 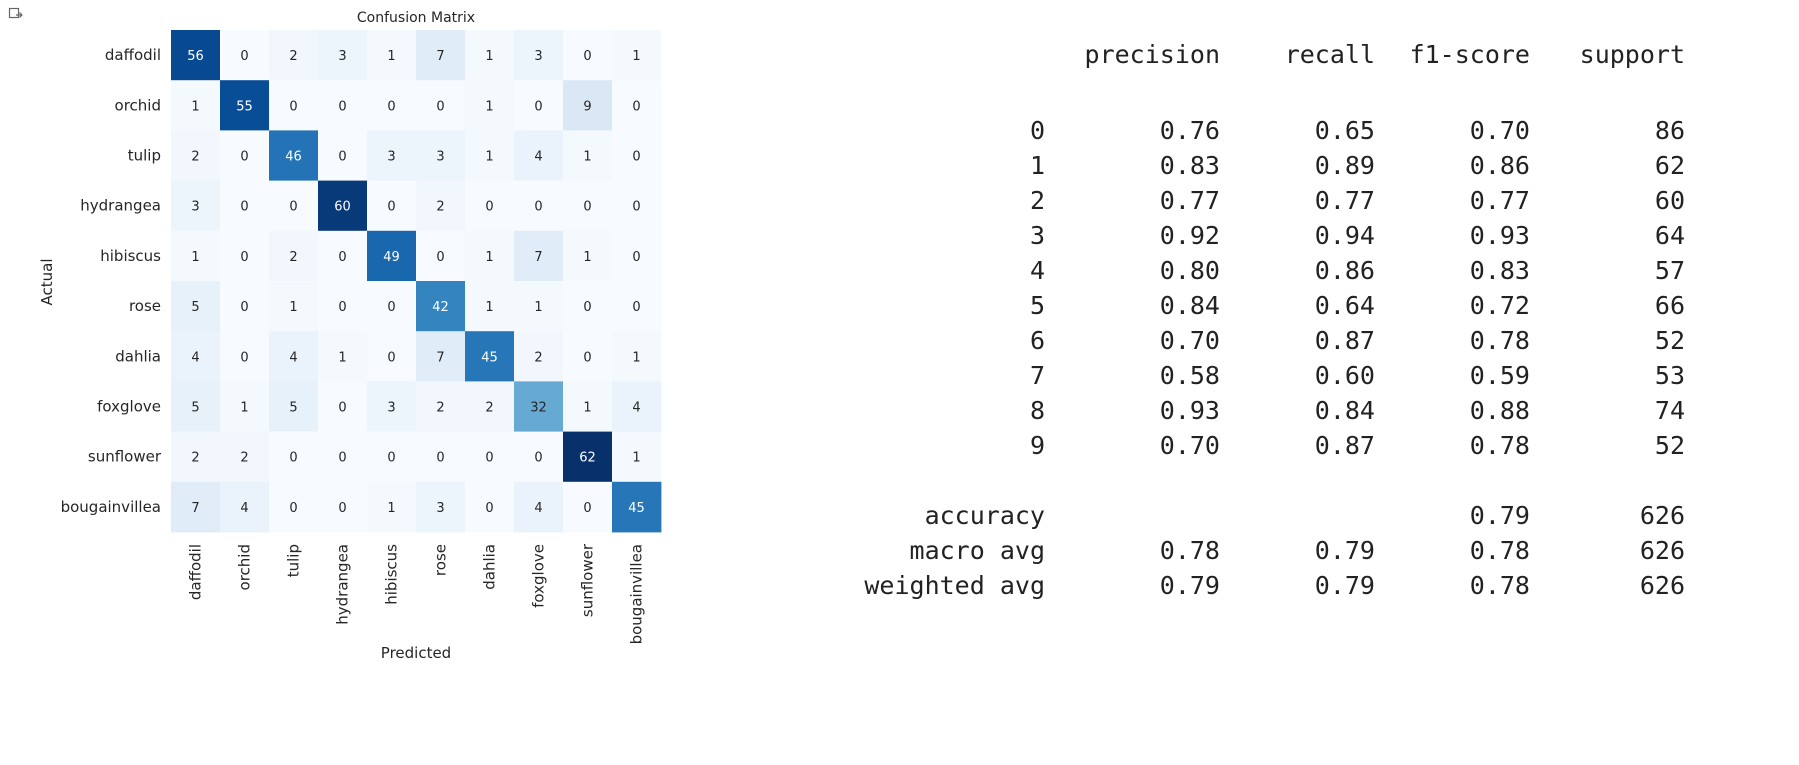 What do you see at coordinates (1344, 130) in the screenshot?
I see `report-cell: 0.65` at bounding box center [1344, 130].